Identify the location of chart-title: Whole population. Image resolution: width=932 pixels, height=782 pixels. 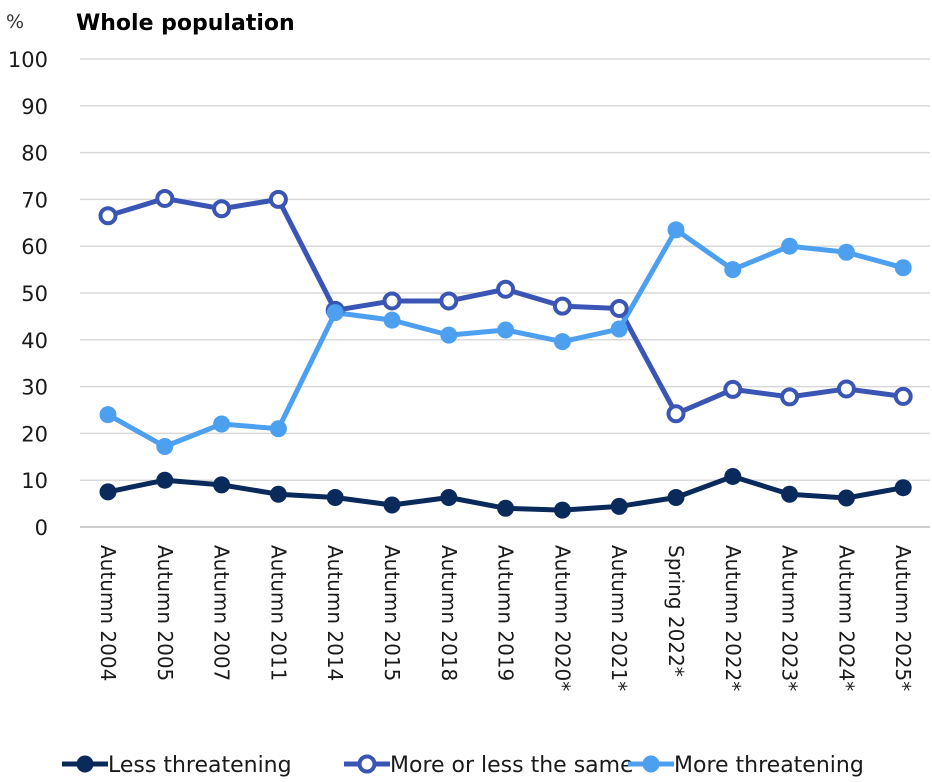
(185, 23).